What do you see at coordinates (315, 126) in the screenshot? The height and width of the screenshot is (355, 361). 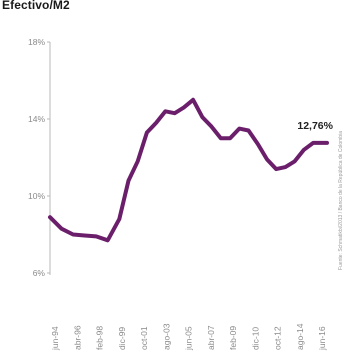 I see `value-annotation: 12,76%` at bounding box center [315, 126].